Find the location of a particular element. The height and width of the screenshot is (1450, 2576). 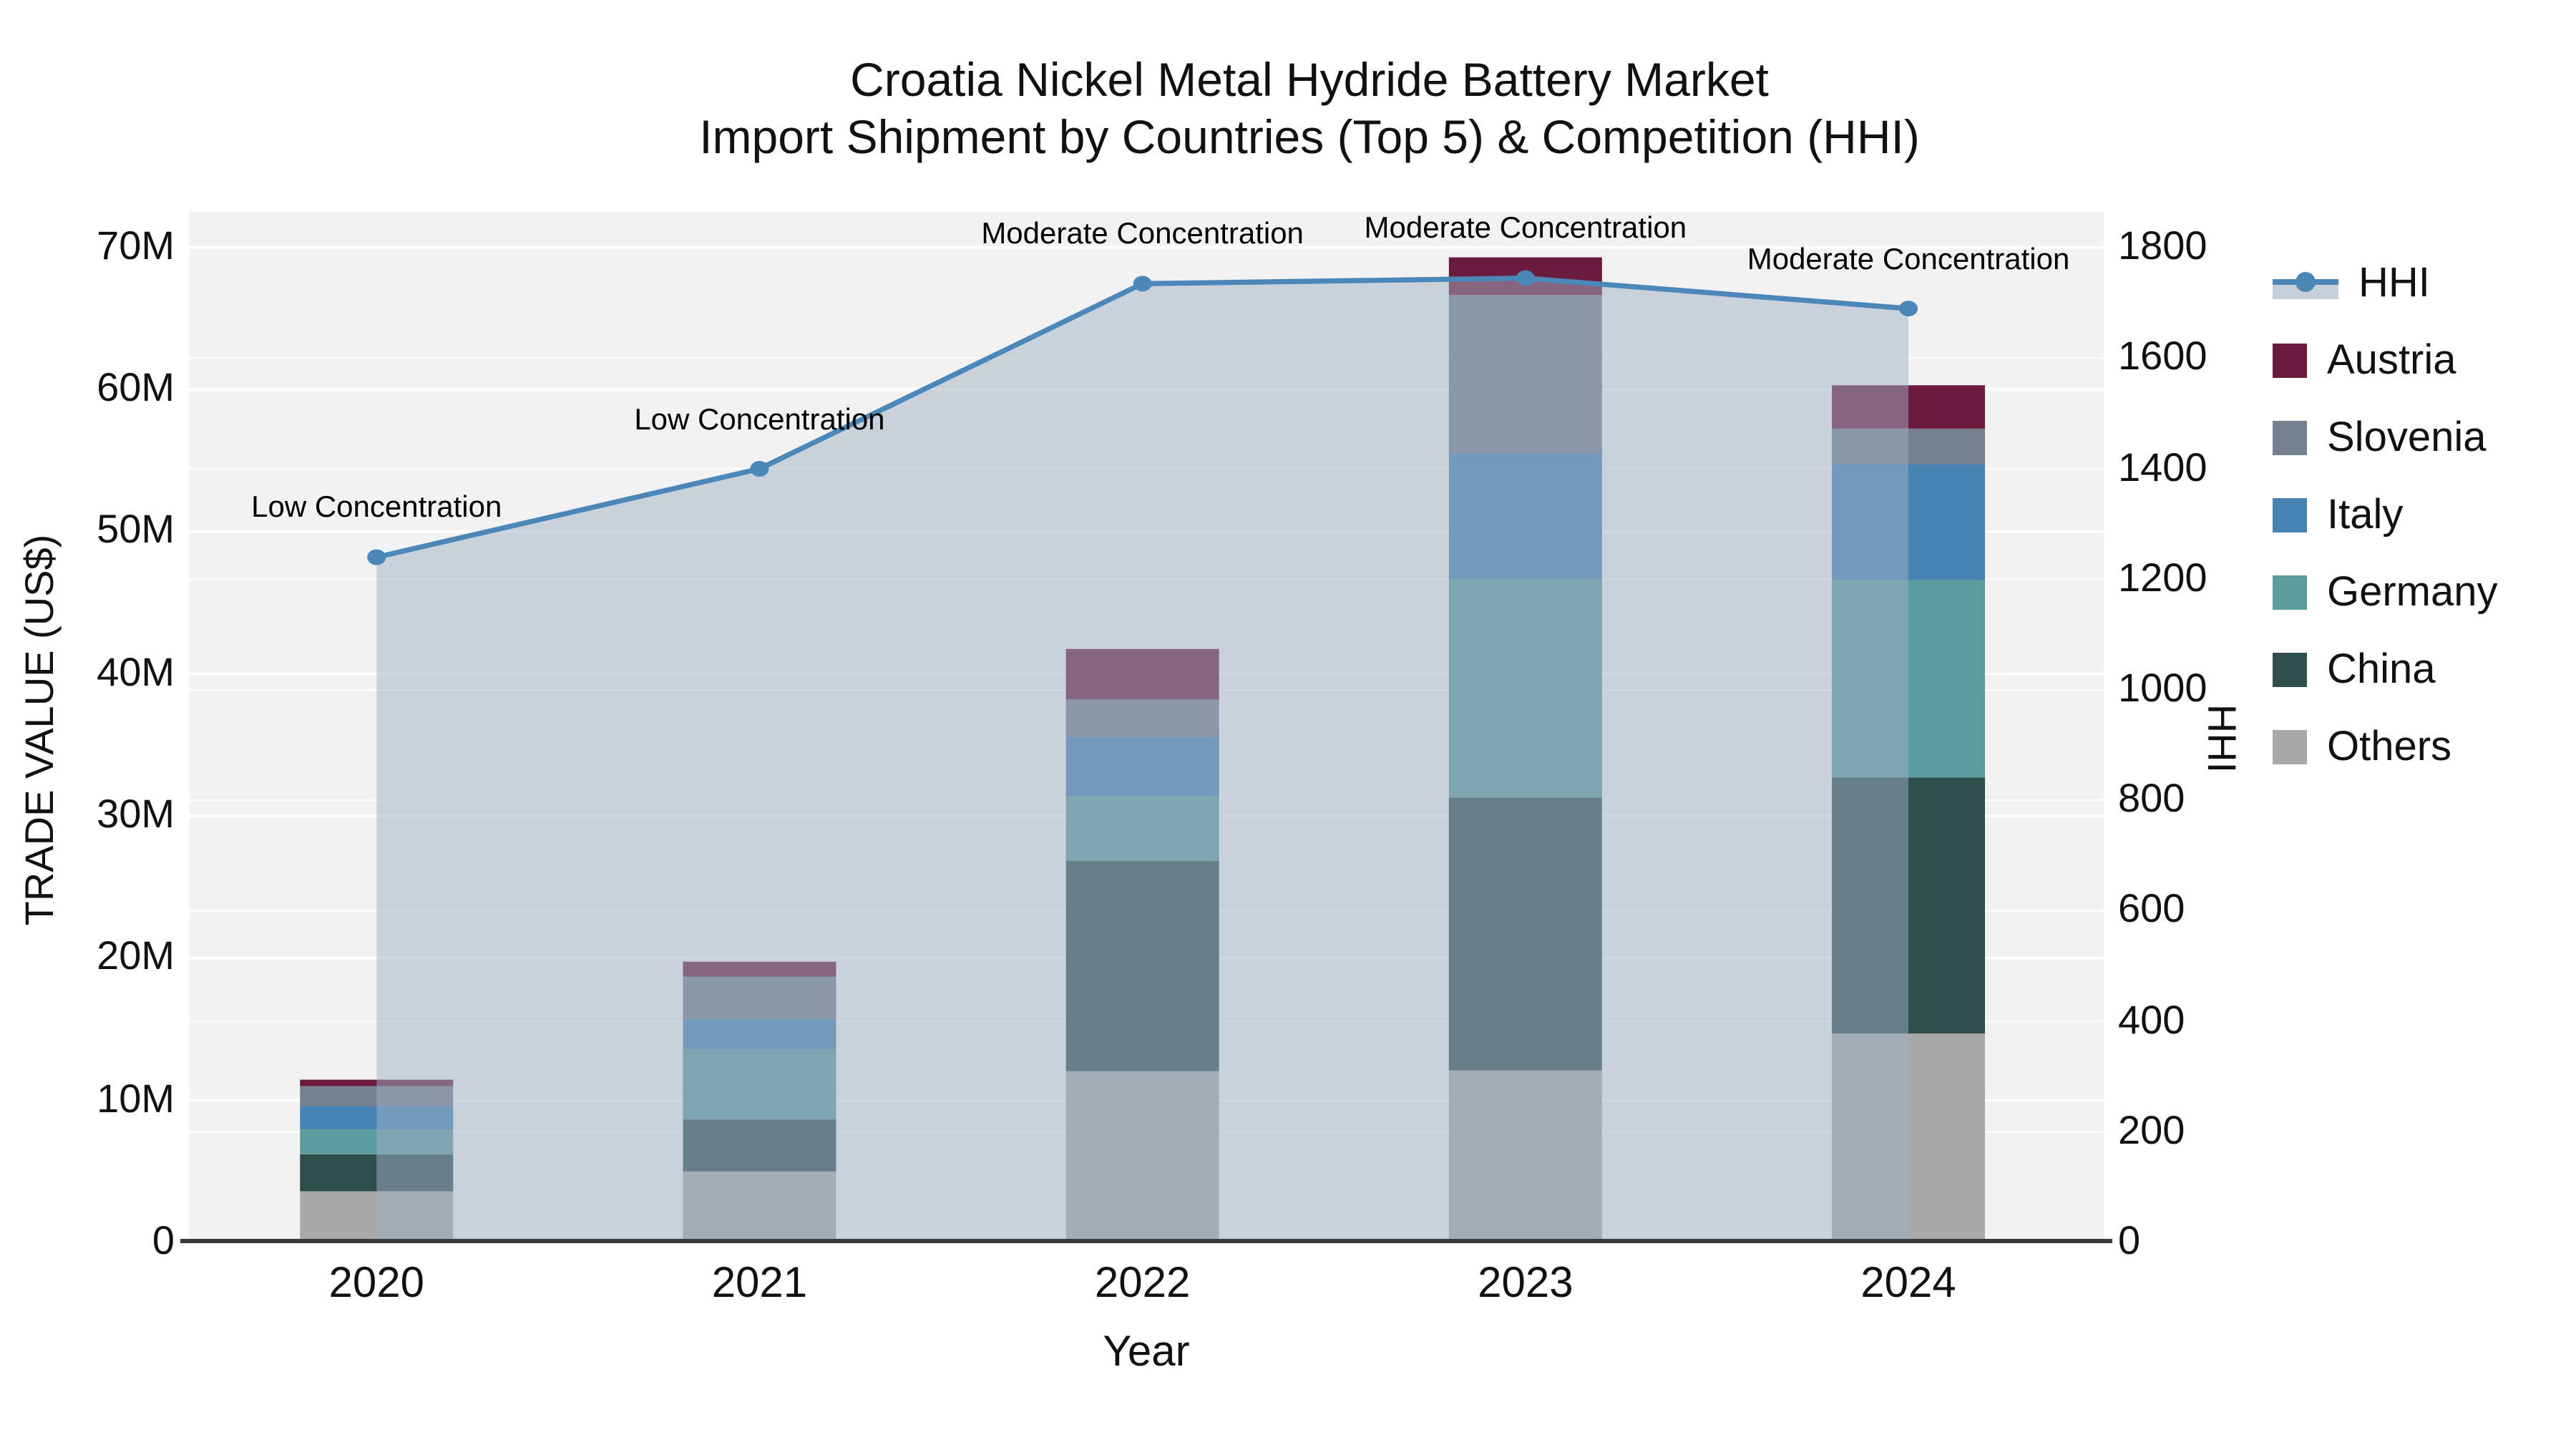

hhi-legend-swatch is located at coordinates (2305, 283).